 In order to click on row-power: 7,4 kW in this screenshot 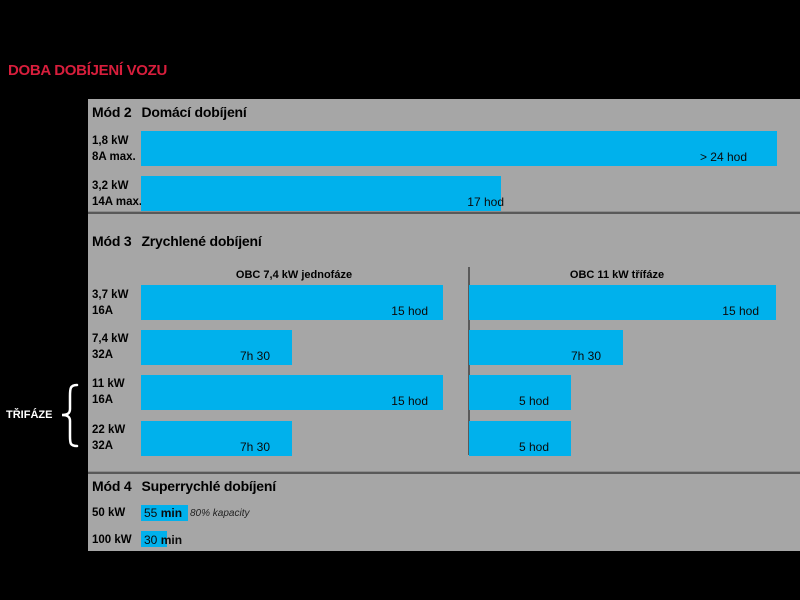, I will do `click(110, 339)`.